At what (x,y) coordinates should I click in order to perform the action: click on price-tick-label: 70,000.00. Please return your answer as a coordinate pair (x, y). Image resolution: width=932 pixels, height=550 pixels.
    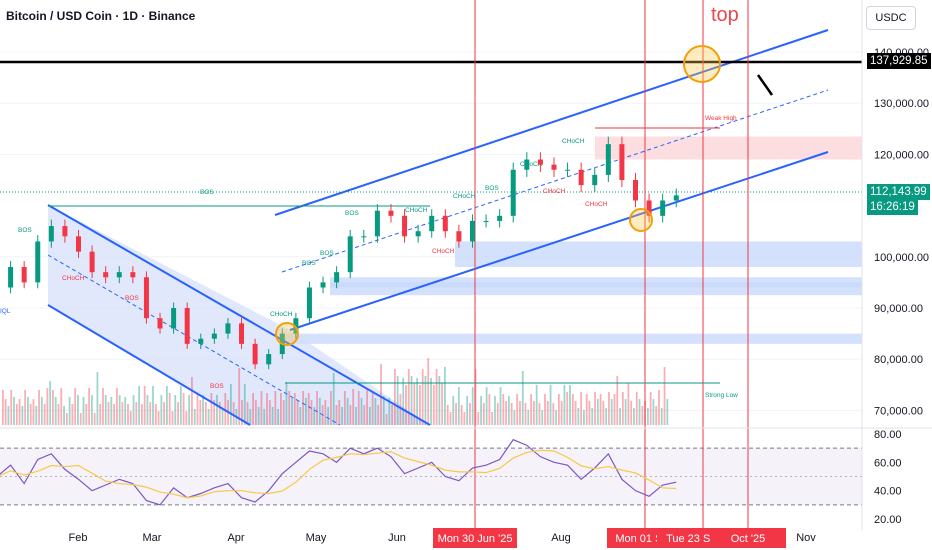
    Looking at the image, I should click on (898, 411).